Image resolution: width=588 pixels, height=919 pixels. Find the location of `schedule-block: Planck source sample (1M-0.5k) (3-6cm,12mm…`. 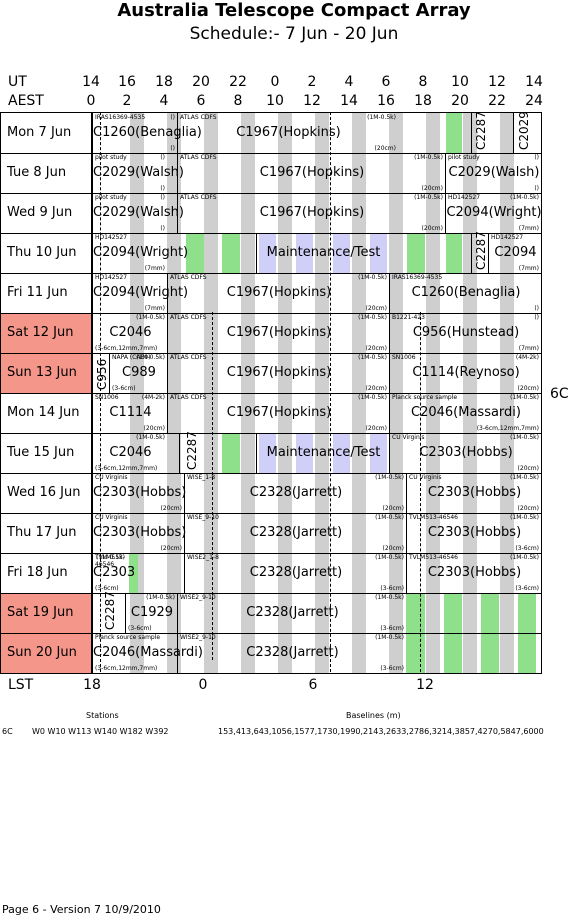

schedule-block: Planck source sample (1M-0.5k) (3-6cm,12mm… is located at coordinates (465, 413).